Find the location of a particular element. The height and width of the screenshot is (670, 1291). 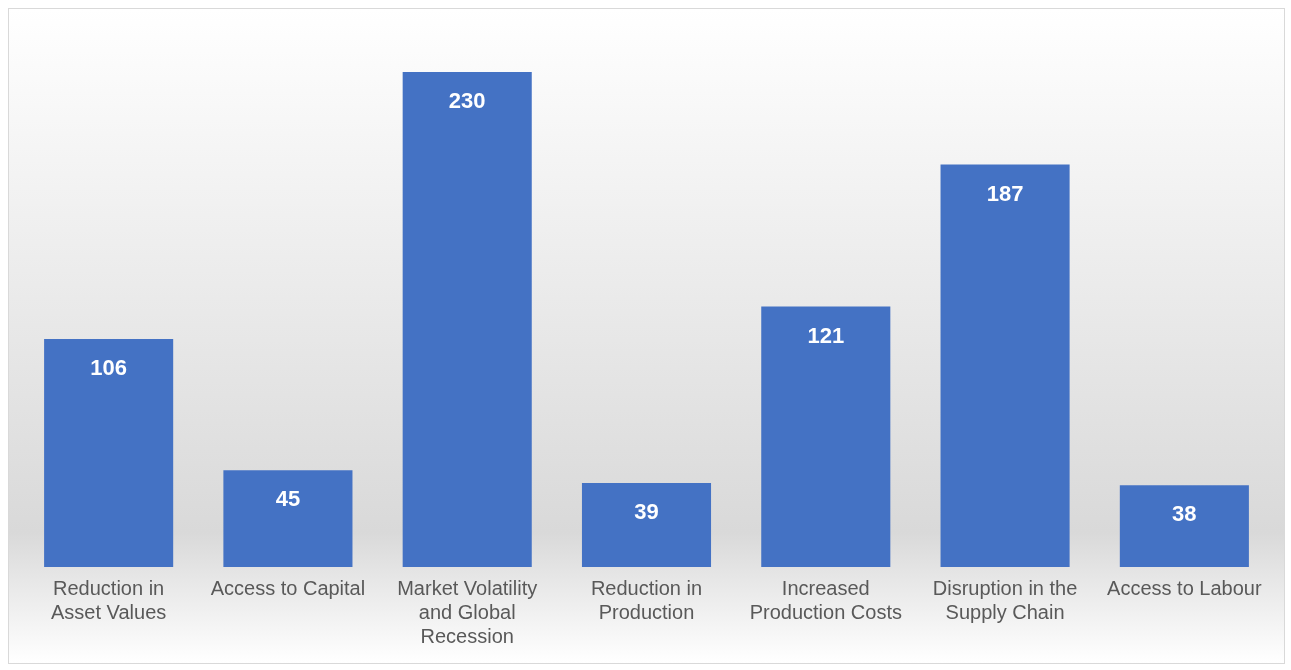

x-tick-label: Market Volatility and Global Recession is located at coordinates (467, 611).